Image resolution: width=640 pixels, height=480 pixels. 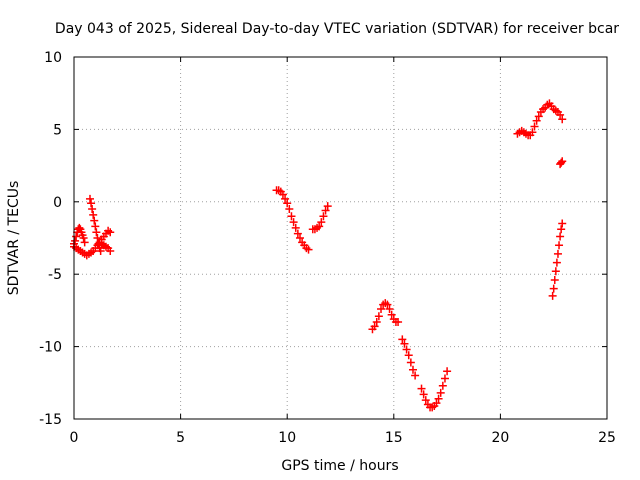 I want to click on x-tick-label: 15, so click(x=394, y=438).